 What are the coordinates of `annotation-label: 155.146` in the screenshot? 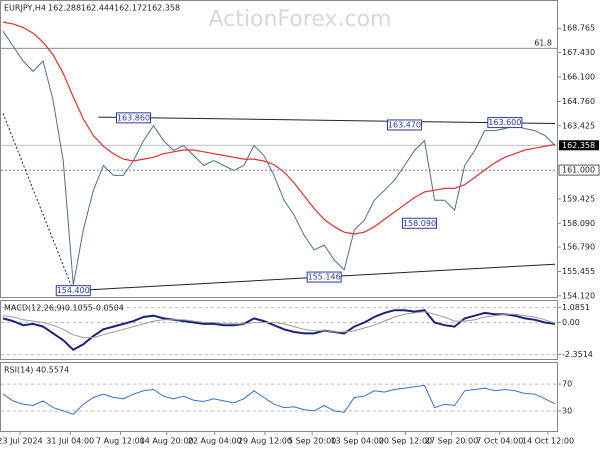 It's located at (324, 277).